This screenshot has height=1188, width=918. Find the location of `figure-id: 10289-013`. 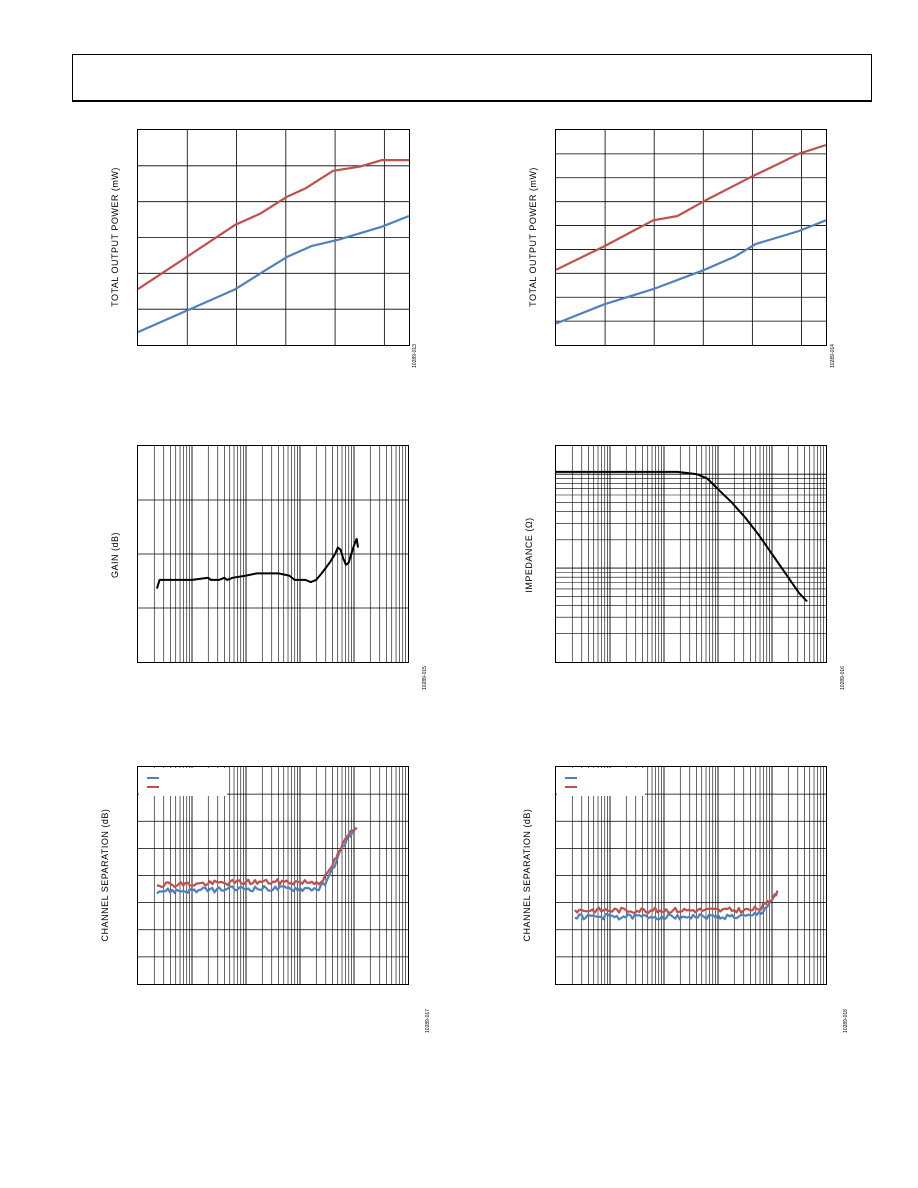

figure-id: 10289-013 is located at coordinates (415, 356).